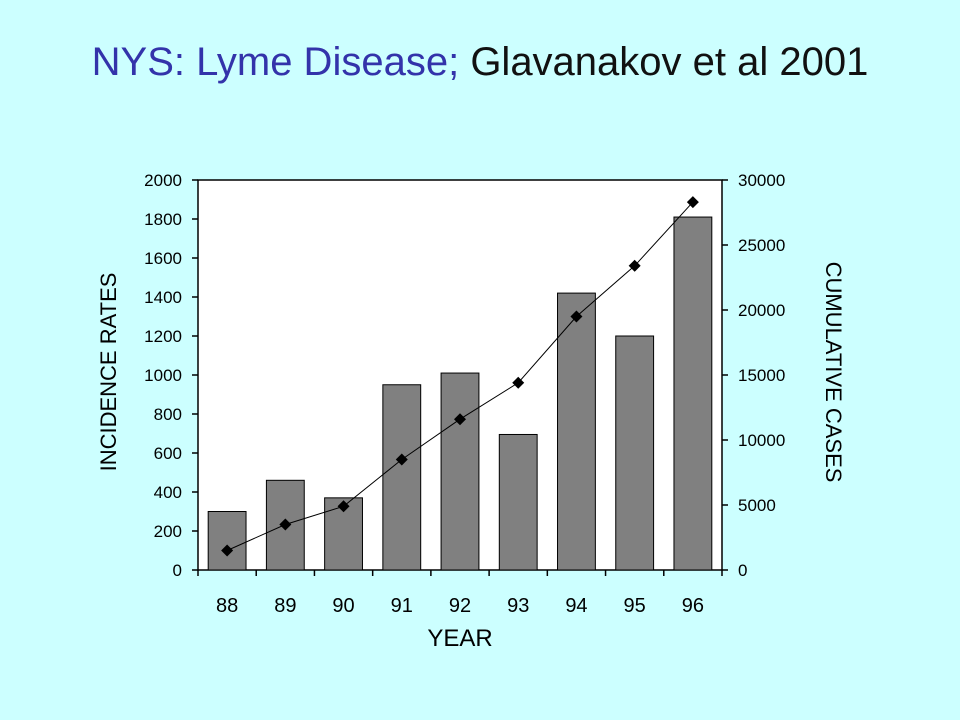 The height and width of the screenshot is (720, 960). I want to click on y-tick-label: 1400, so click(163, 297).